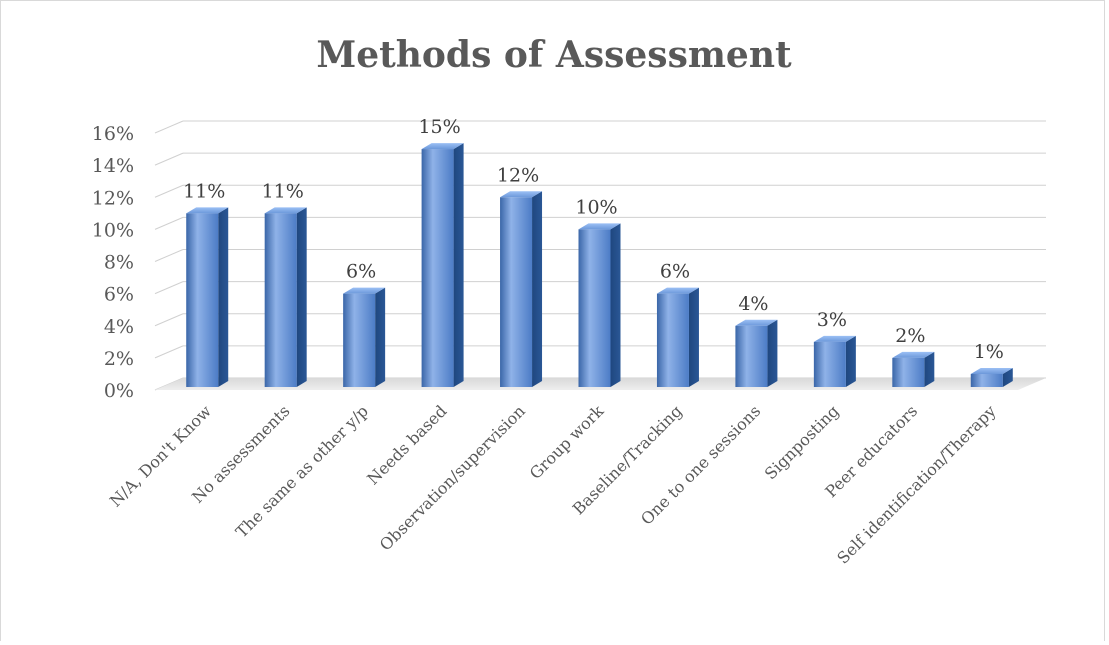  What do you see at coordinates (113, 166) in the screenshot?
I see `y-tick-label: 14%` at bounding box center [113, 166].